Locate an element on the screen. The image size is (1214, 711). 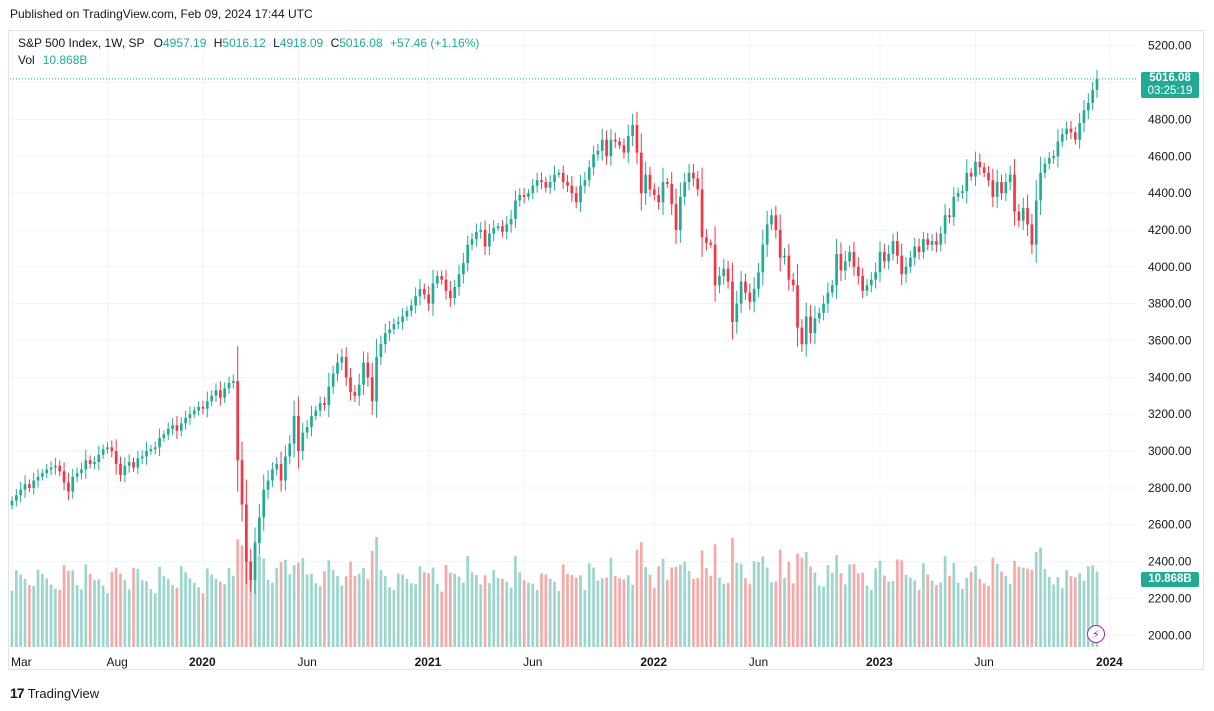
last-price-value: 5016.08 is located at coordinates (1170, 77).